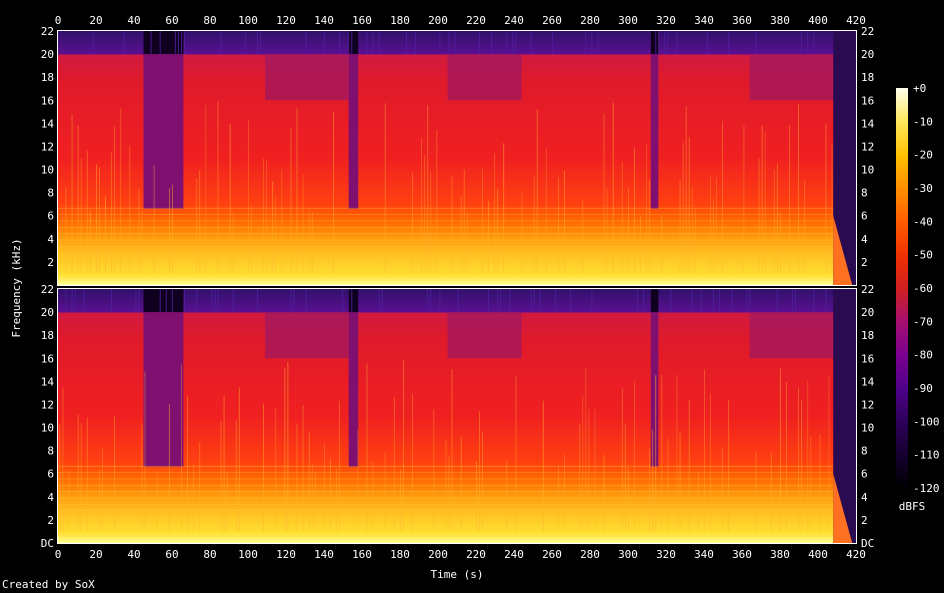 The image size is (944, 593). What do you see at coordinates (923, 355) in the screenshot?
I see `colorbar-tick-label: -80` at bounding box center [923, 355].